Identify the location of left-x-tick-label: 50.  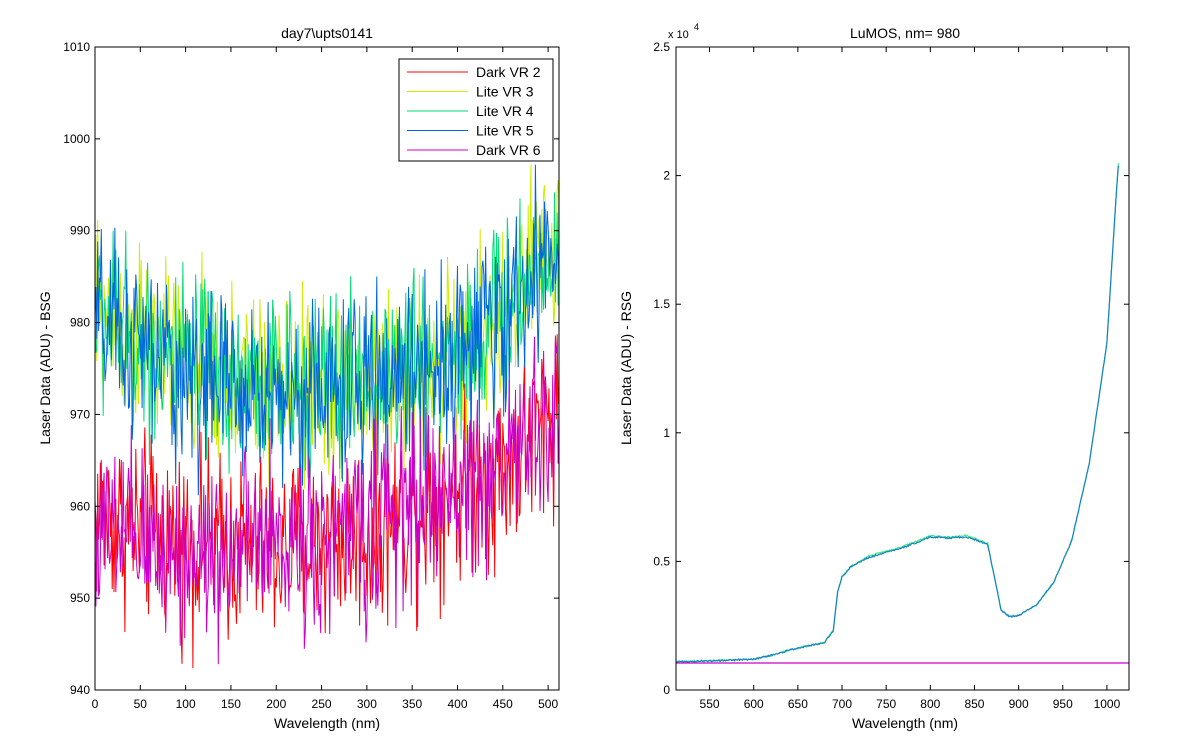
(141, 704).